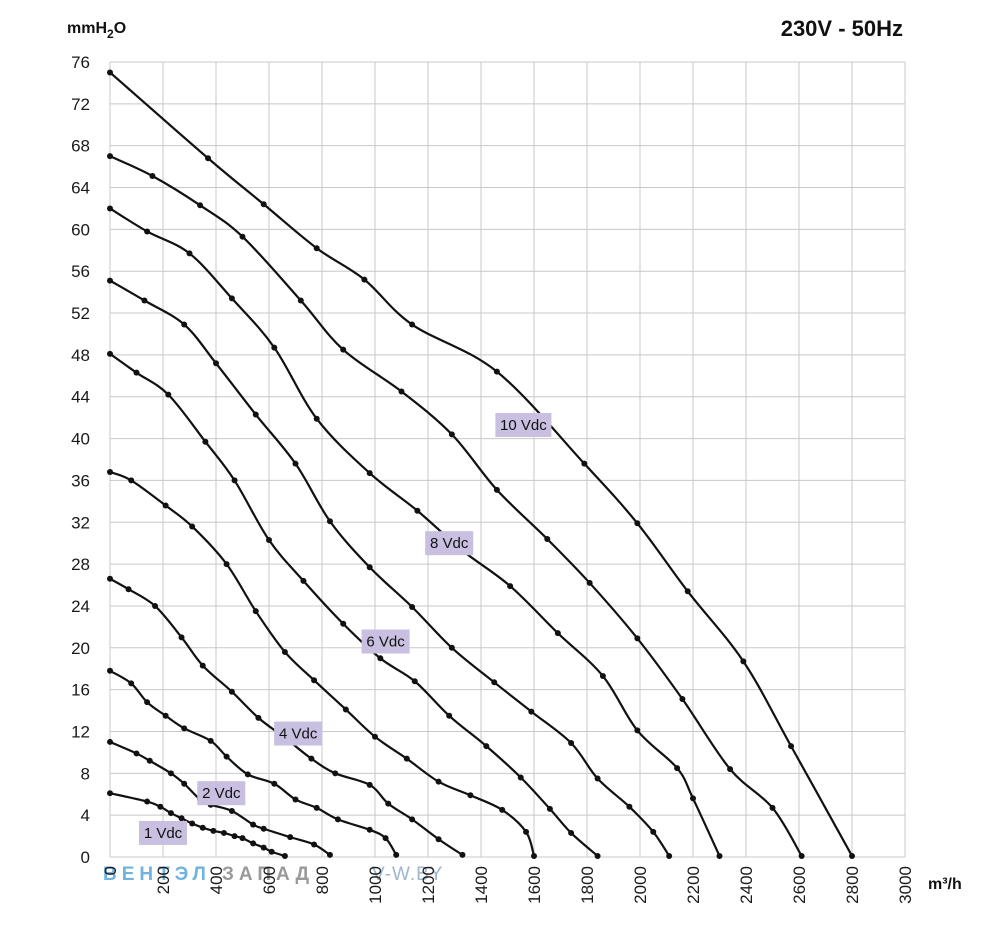 The height and width of the screenshot is (951, 989). Describe the element at coordinates (80, 606) in the screenshot. I see `y-tick-label: 24` at that location.